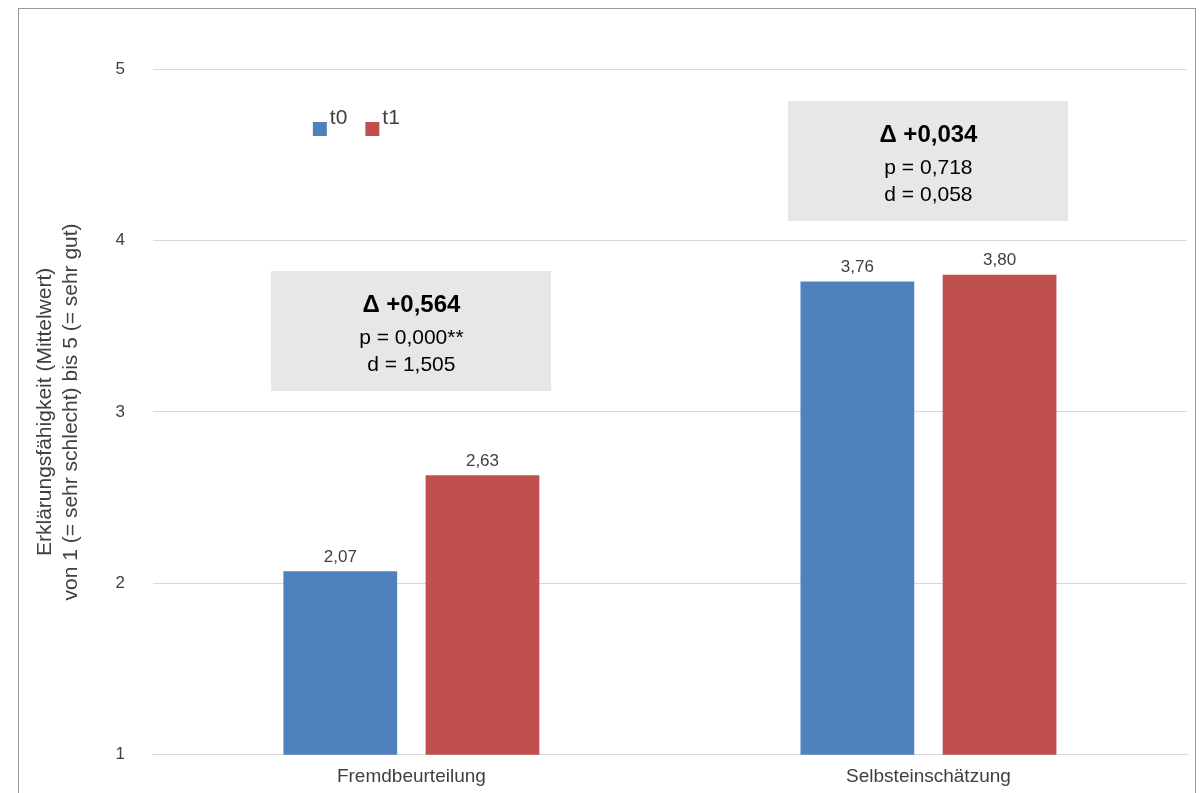 The width and height of the screenshot is (1201, 793). I want to click on note-box: Δ +0,034 p = 0,718 d = 0,058, so click(928, 161).